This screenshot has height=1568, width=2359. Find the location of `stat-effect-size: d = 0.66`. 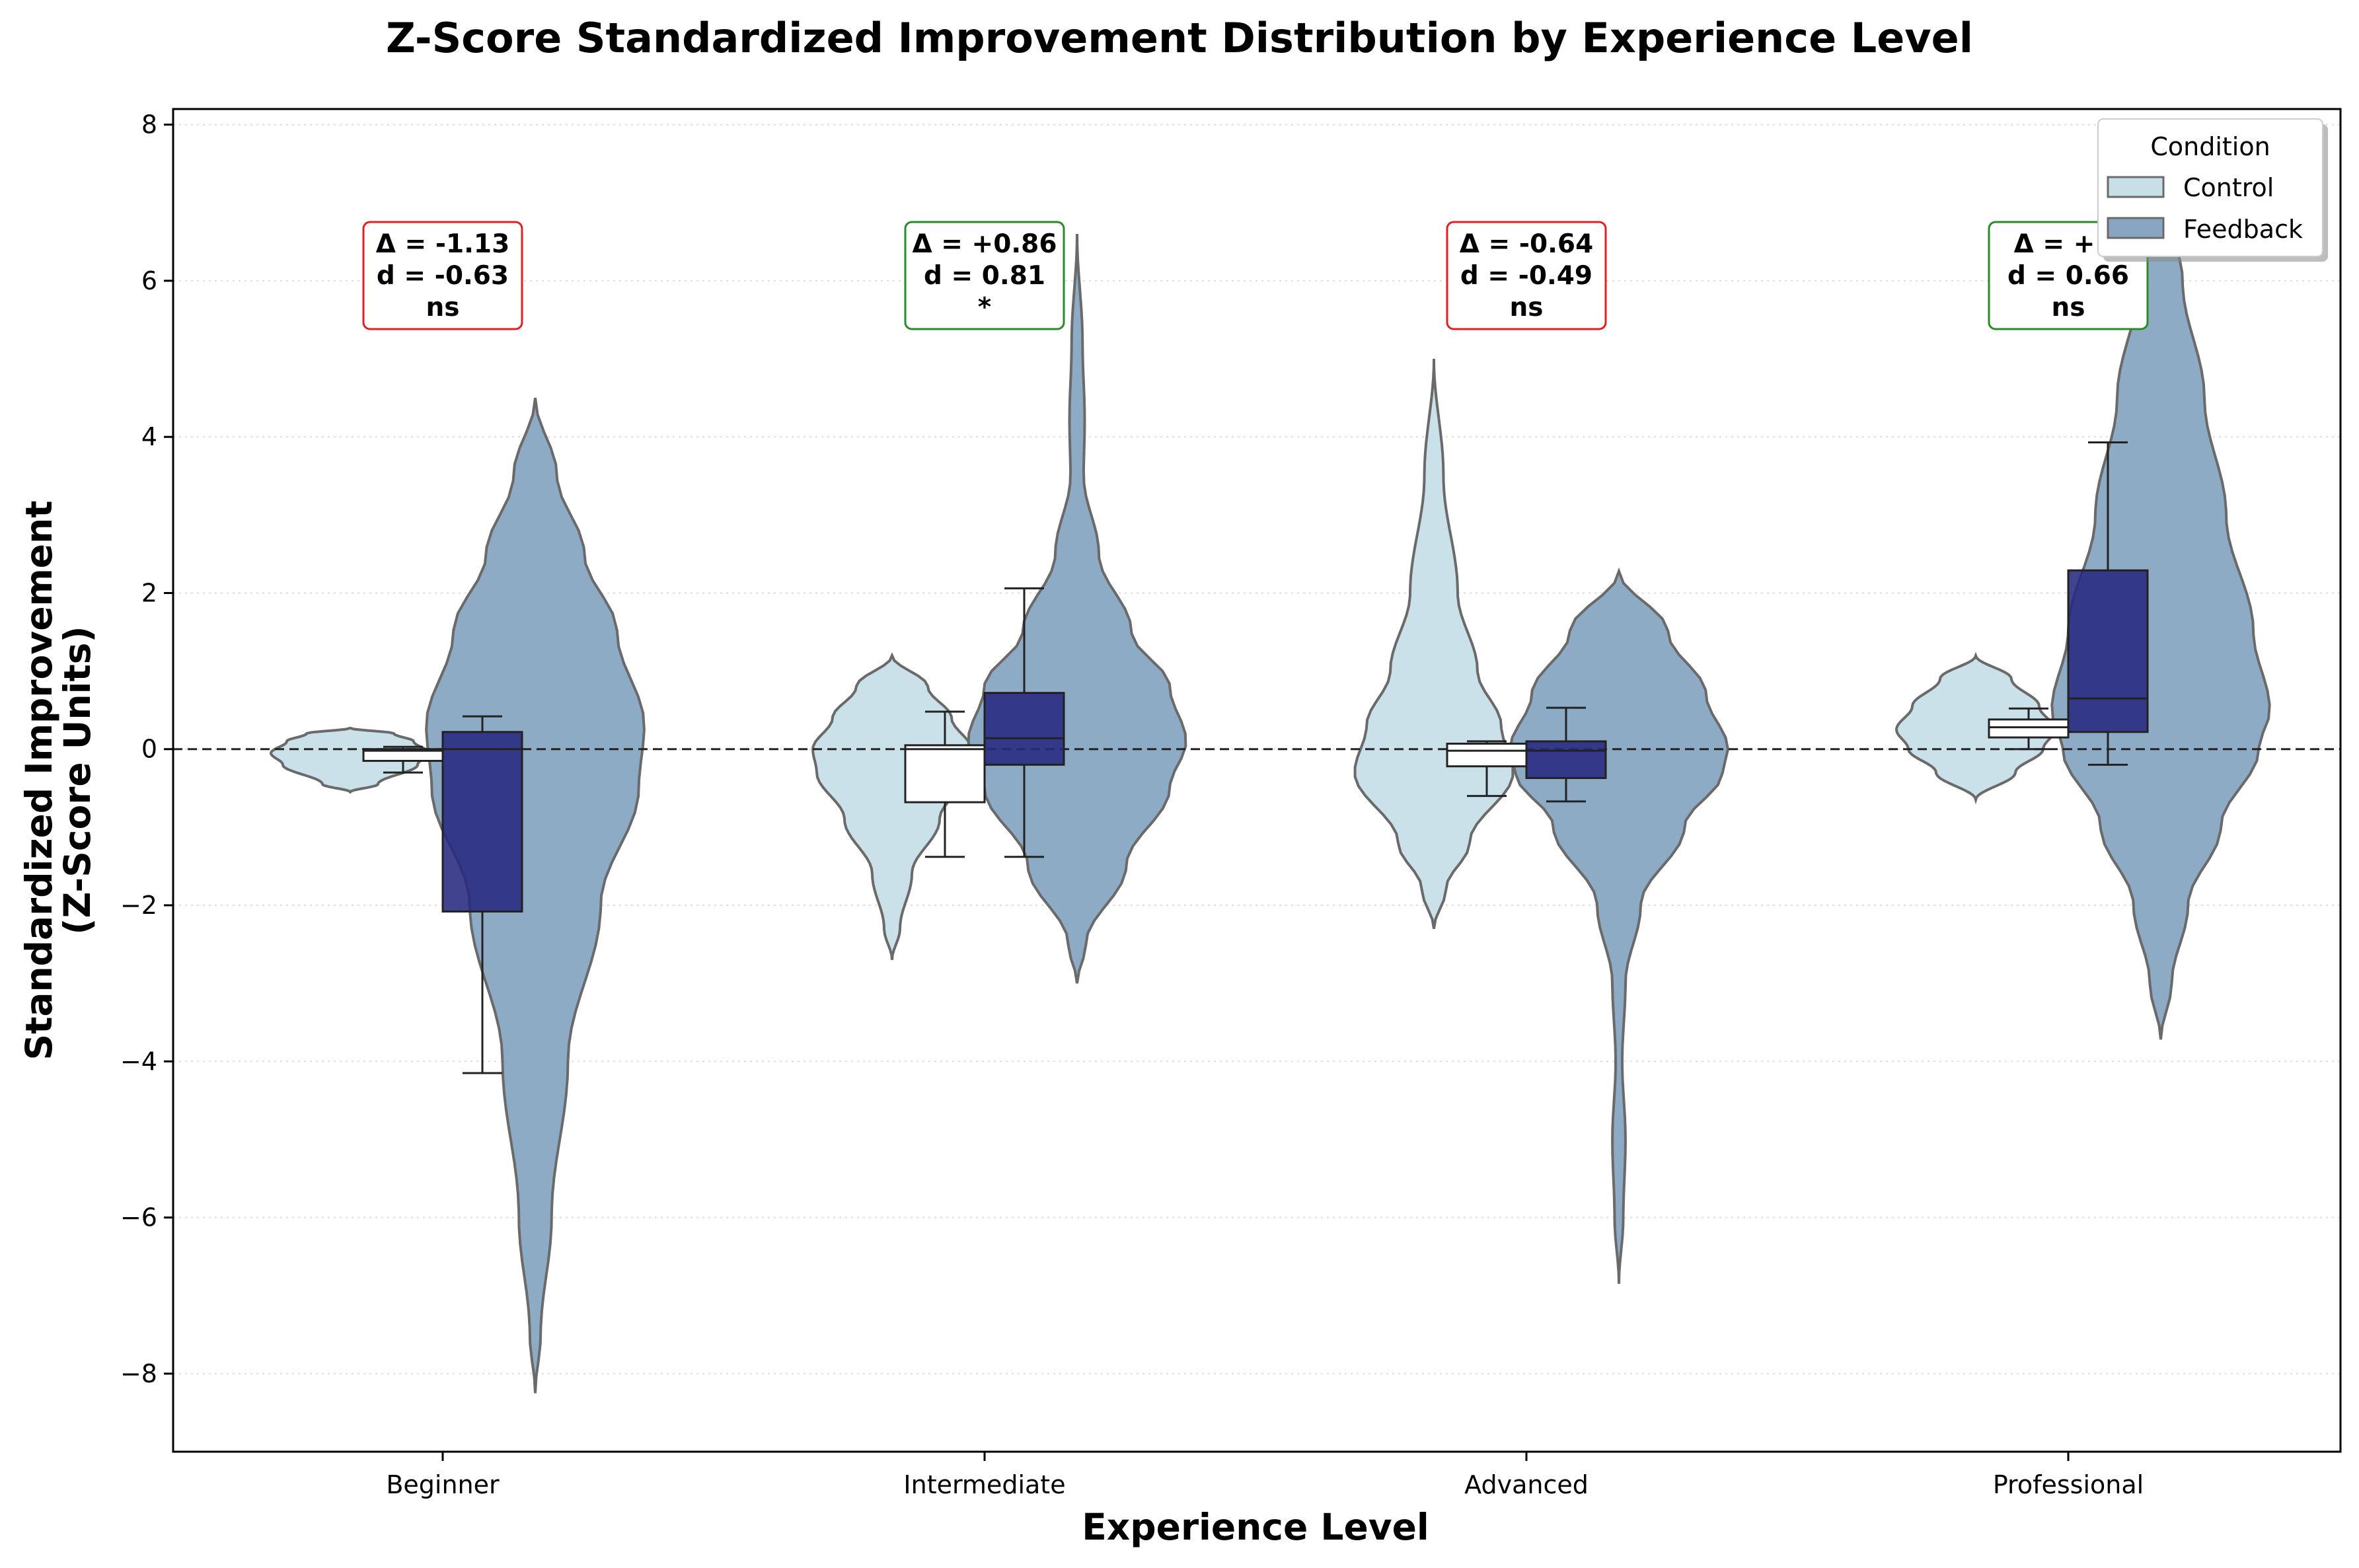

stat-effect-size: d = 0.66 is located at coordinates (2068, 276).